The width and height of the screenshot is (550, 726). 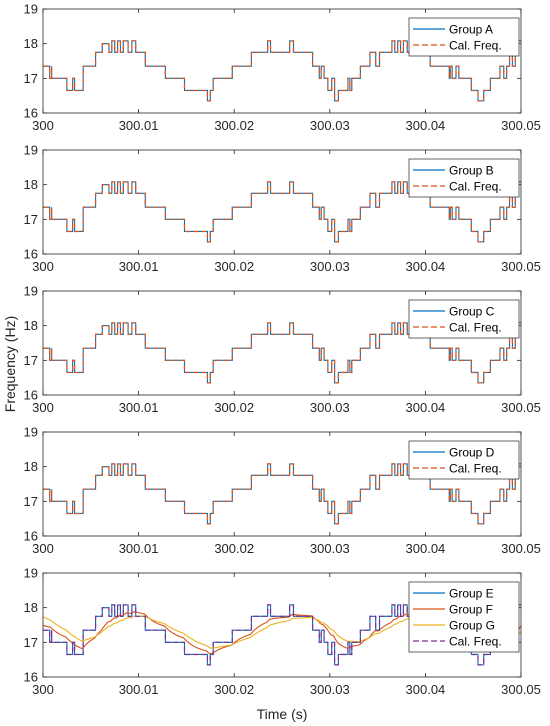 I want to click on legend: Group A Cal. Freq., so click(x=464, y=37).